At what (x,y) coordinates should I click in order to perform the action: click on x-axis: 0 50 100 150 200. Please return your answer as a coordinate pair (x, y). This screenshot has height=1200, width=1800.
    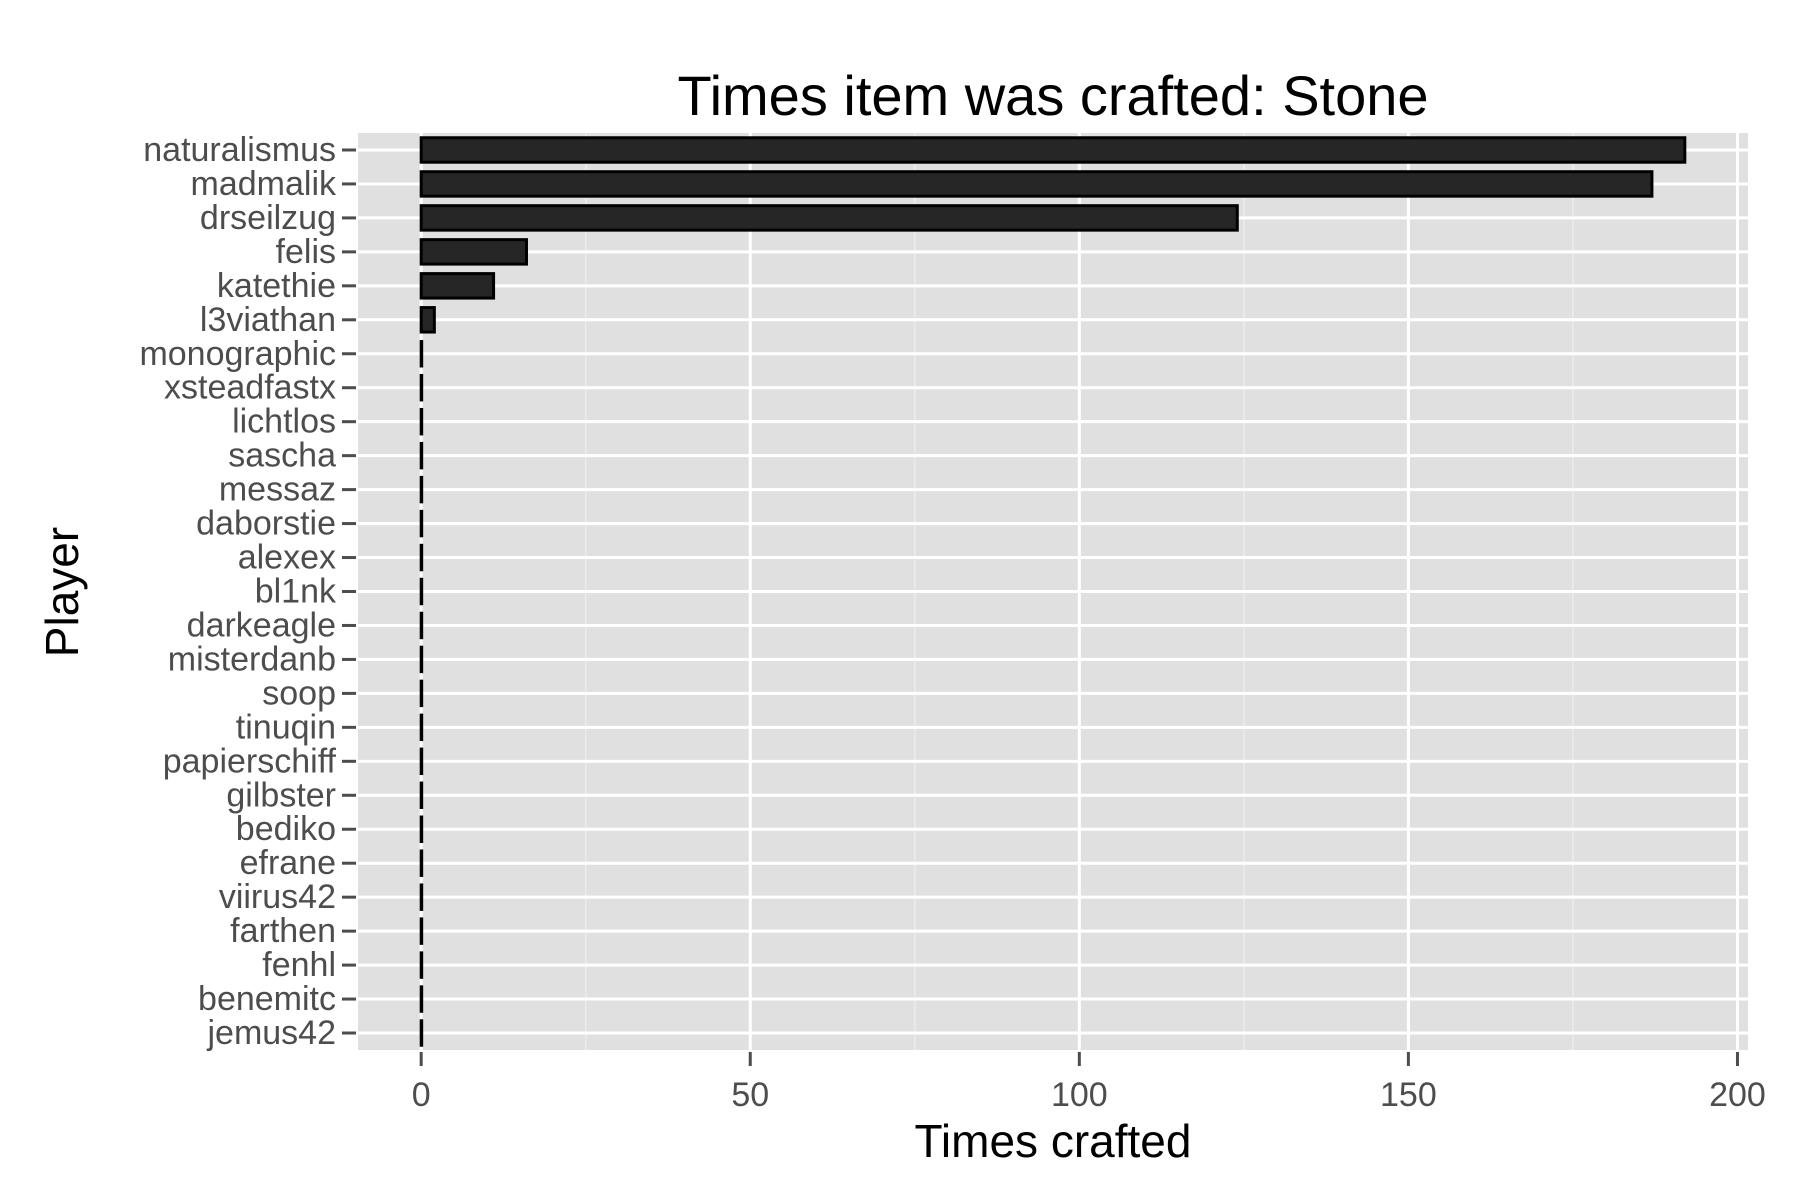
    Looking at the image, I should click on (1089, 1083).